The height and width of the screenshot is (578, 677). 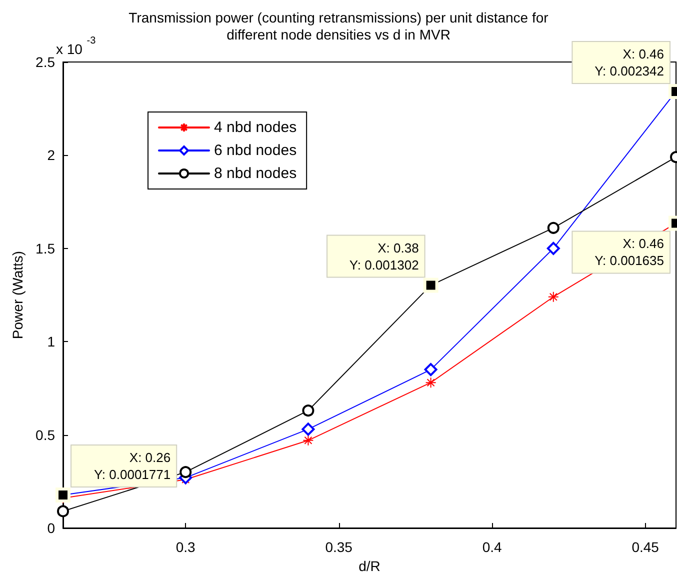 I want to click on text: x 10-3, so click(x=76, y=46).